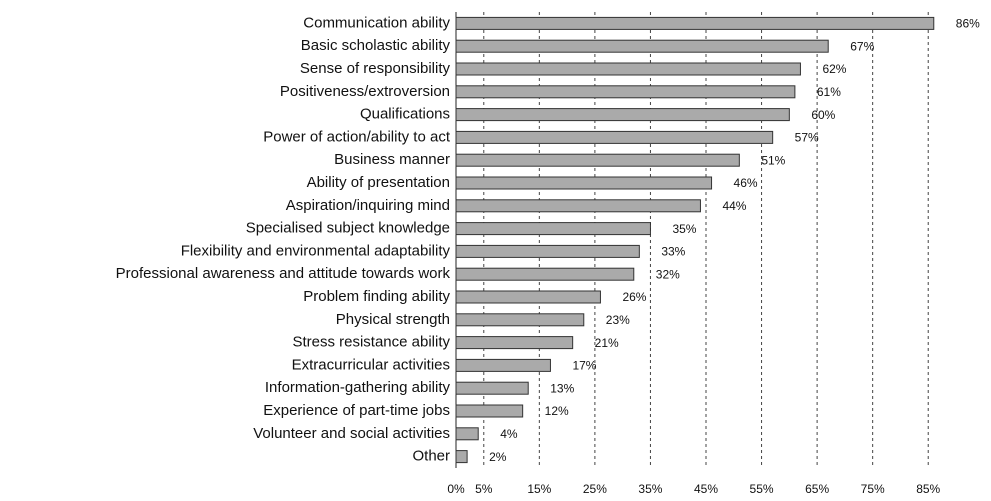  I want to click on y-tick-label: Power of action/ability to act, so click(357, 136).